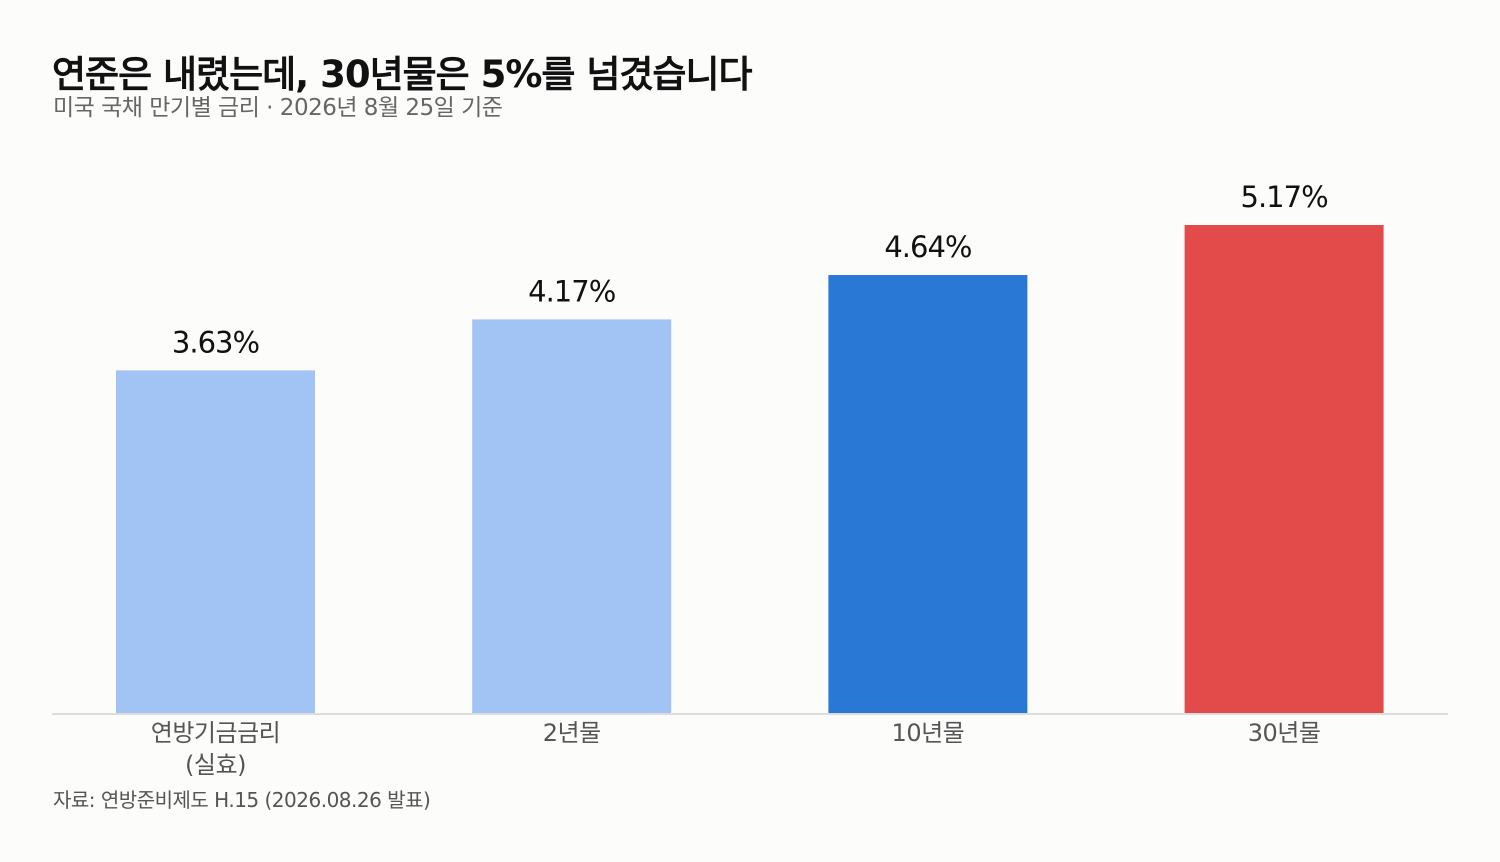  Describe the element at coordinates (927, 247) in the screenshot. I see `data-label: 4.64%` at that location.